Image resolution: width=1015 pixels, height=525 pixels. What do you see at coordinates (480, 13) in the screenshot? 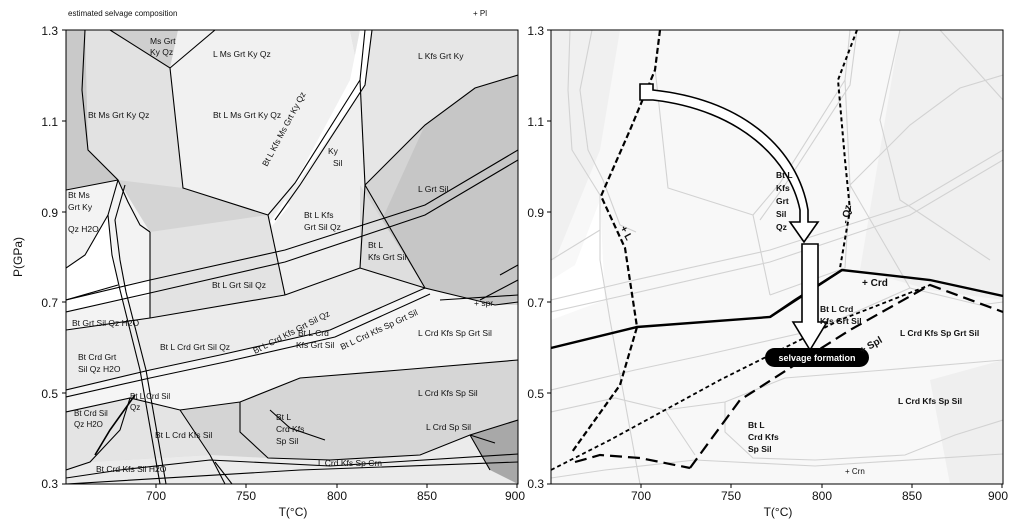
I see `left-corner-label: + Pl` at bounding box center [480, 13].